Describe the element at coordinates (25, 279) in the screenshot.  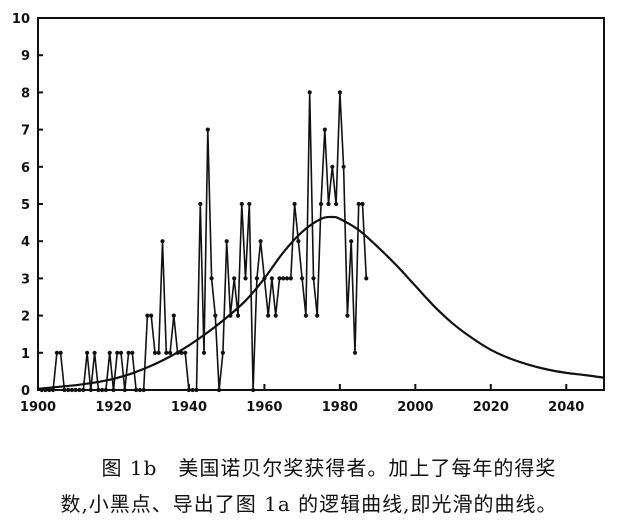
I see `y-tick-label: 3` at that location.